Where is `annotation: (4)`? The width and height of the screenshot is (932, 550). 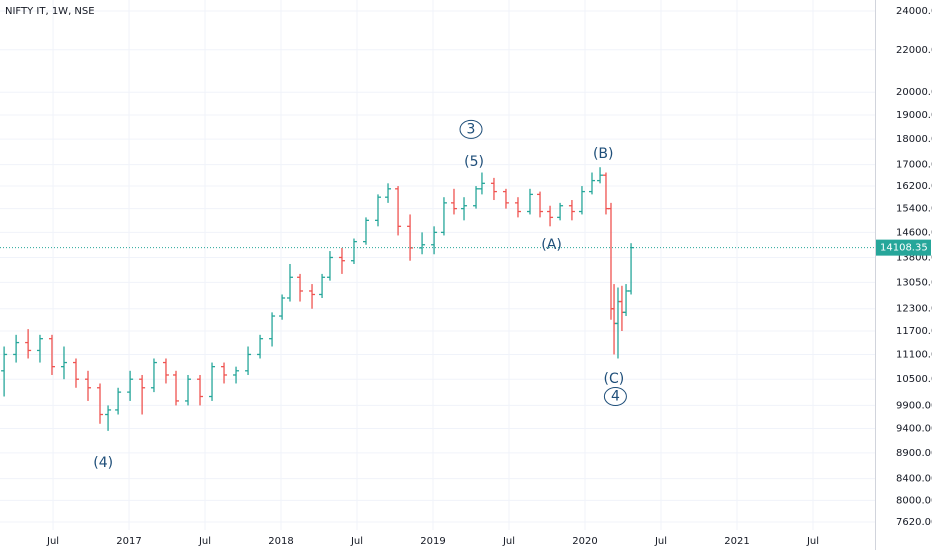 annotation: (4) is located at coordinates (103, 463).